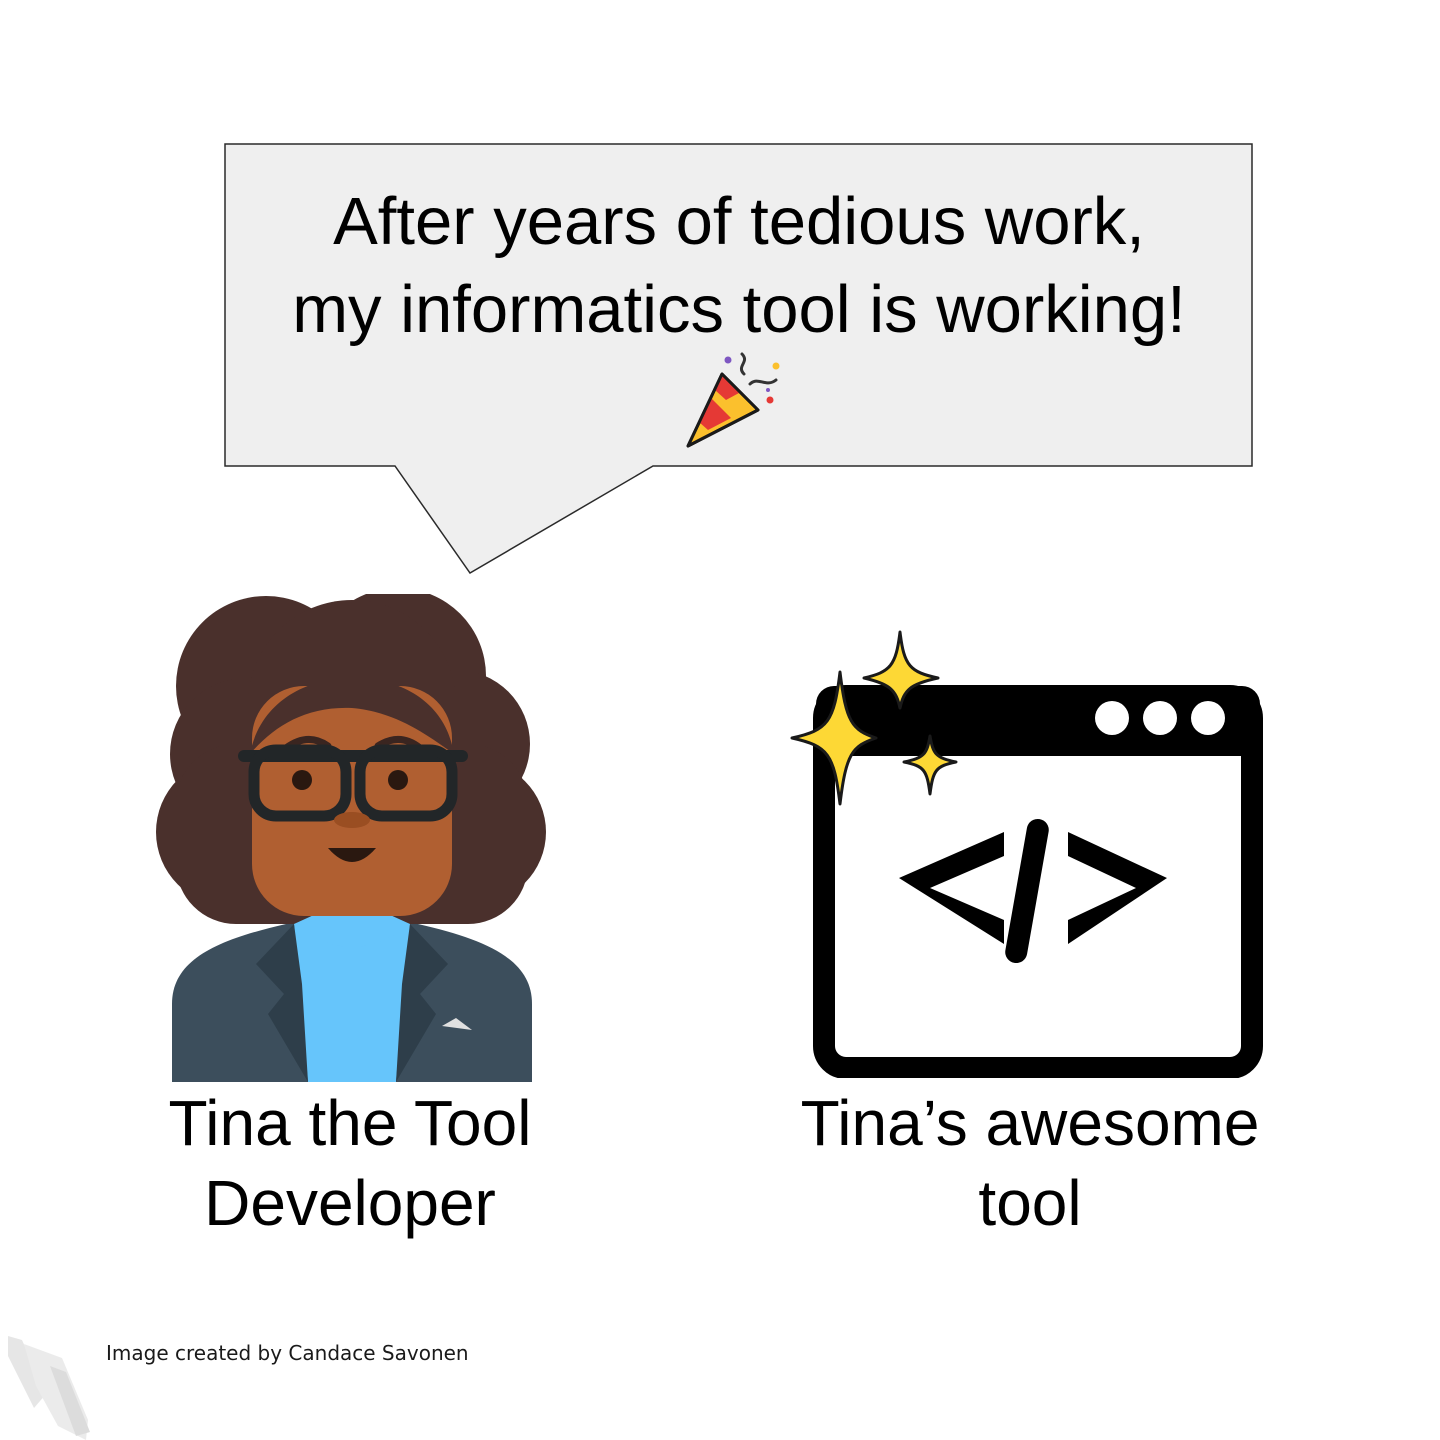  I want to click on speech-line-1: After years of tedious work,, so click(739, 221).